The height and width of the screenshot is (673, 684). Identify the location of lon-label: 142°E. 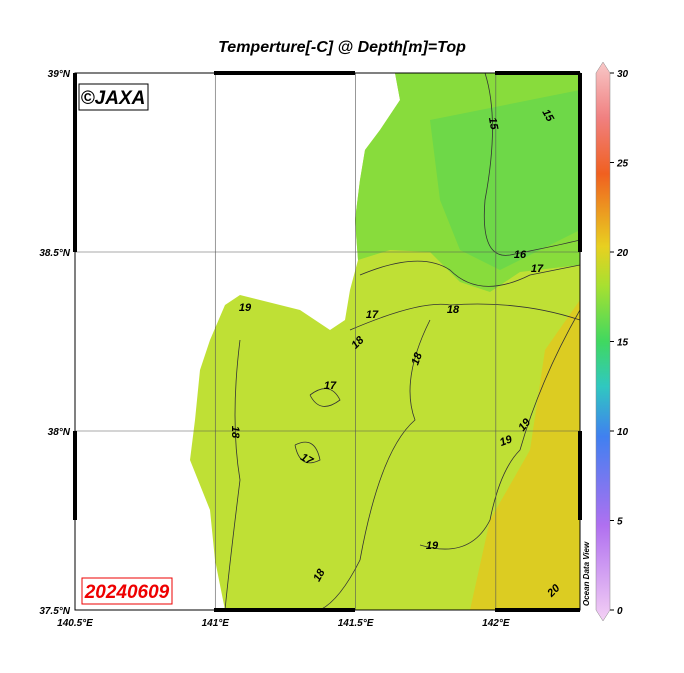
(496, 623).